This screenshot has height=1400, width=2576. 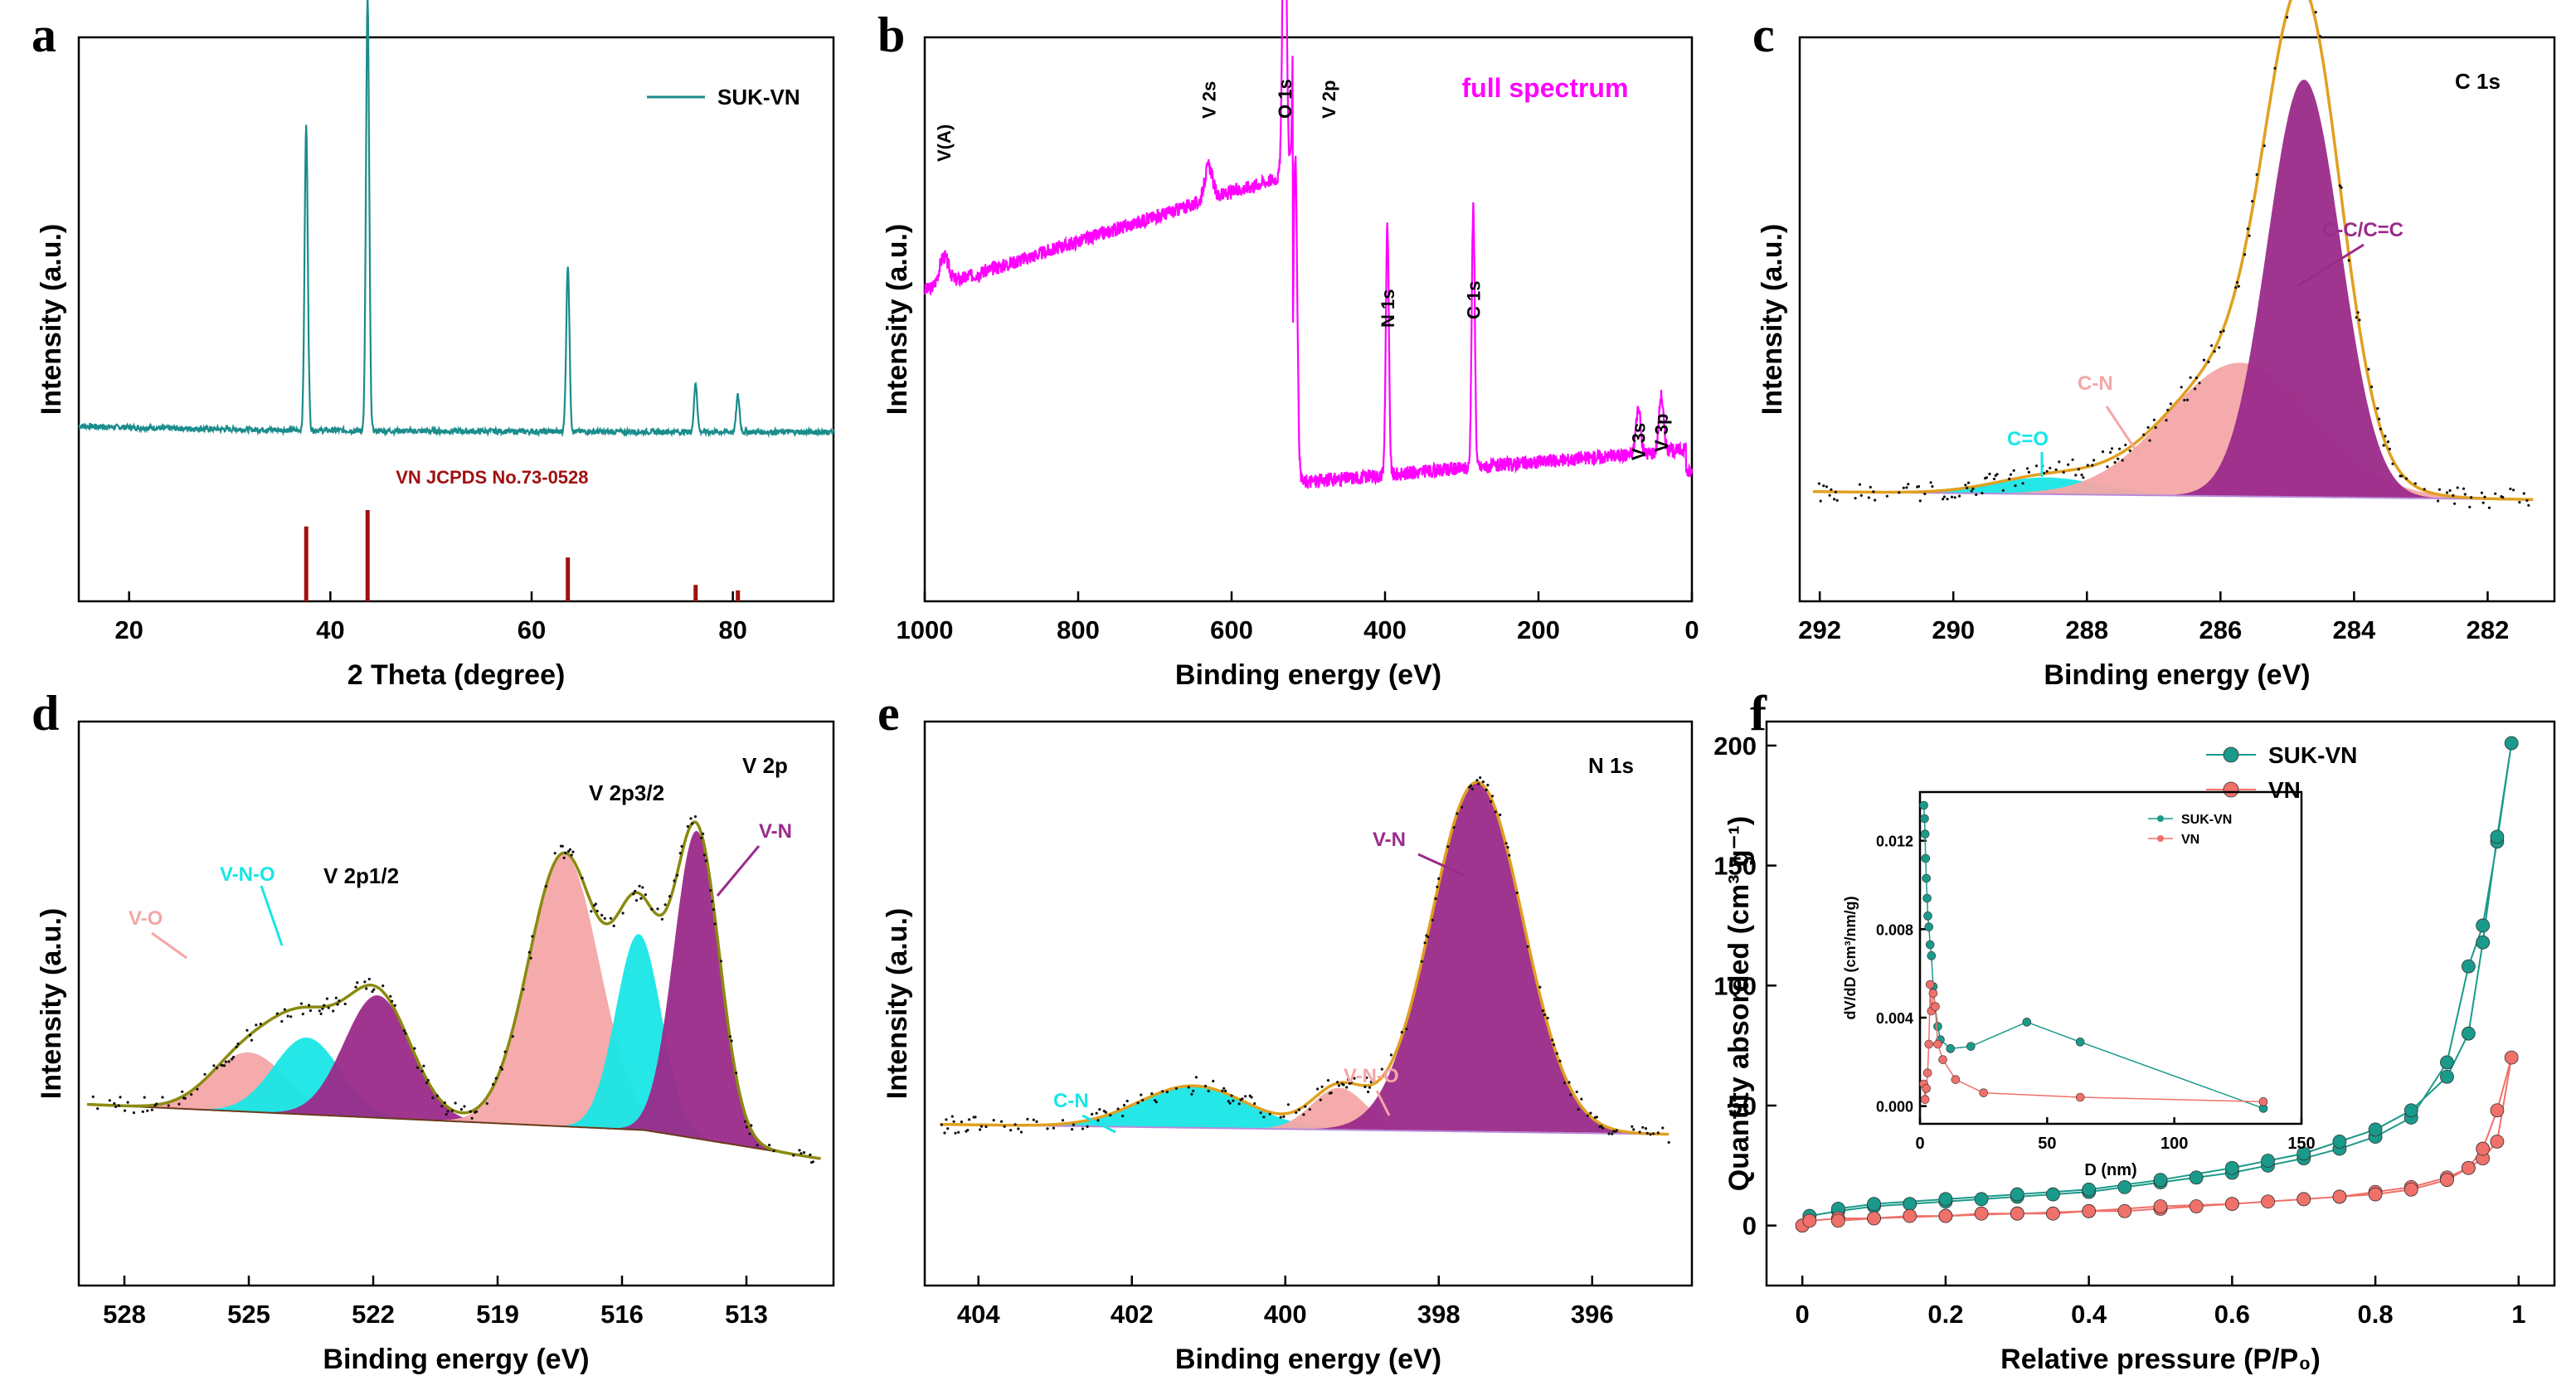 What do you see at coordinates (2285, 790) in the screenshot?
I see `legend-label: VN` at bounding box center [2285, 790].